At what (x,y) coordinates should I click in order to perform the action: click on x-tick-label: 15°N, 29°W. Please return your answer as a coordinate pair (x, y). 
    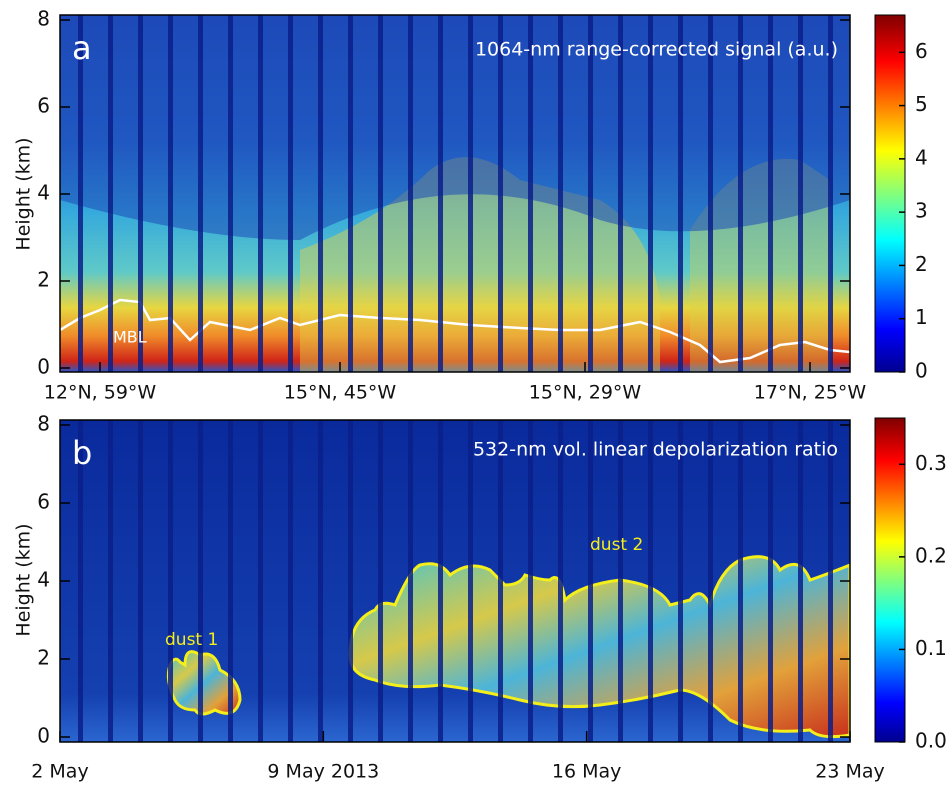
    Looking at the image, I should click on (585, 393).